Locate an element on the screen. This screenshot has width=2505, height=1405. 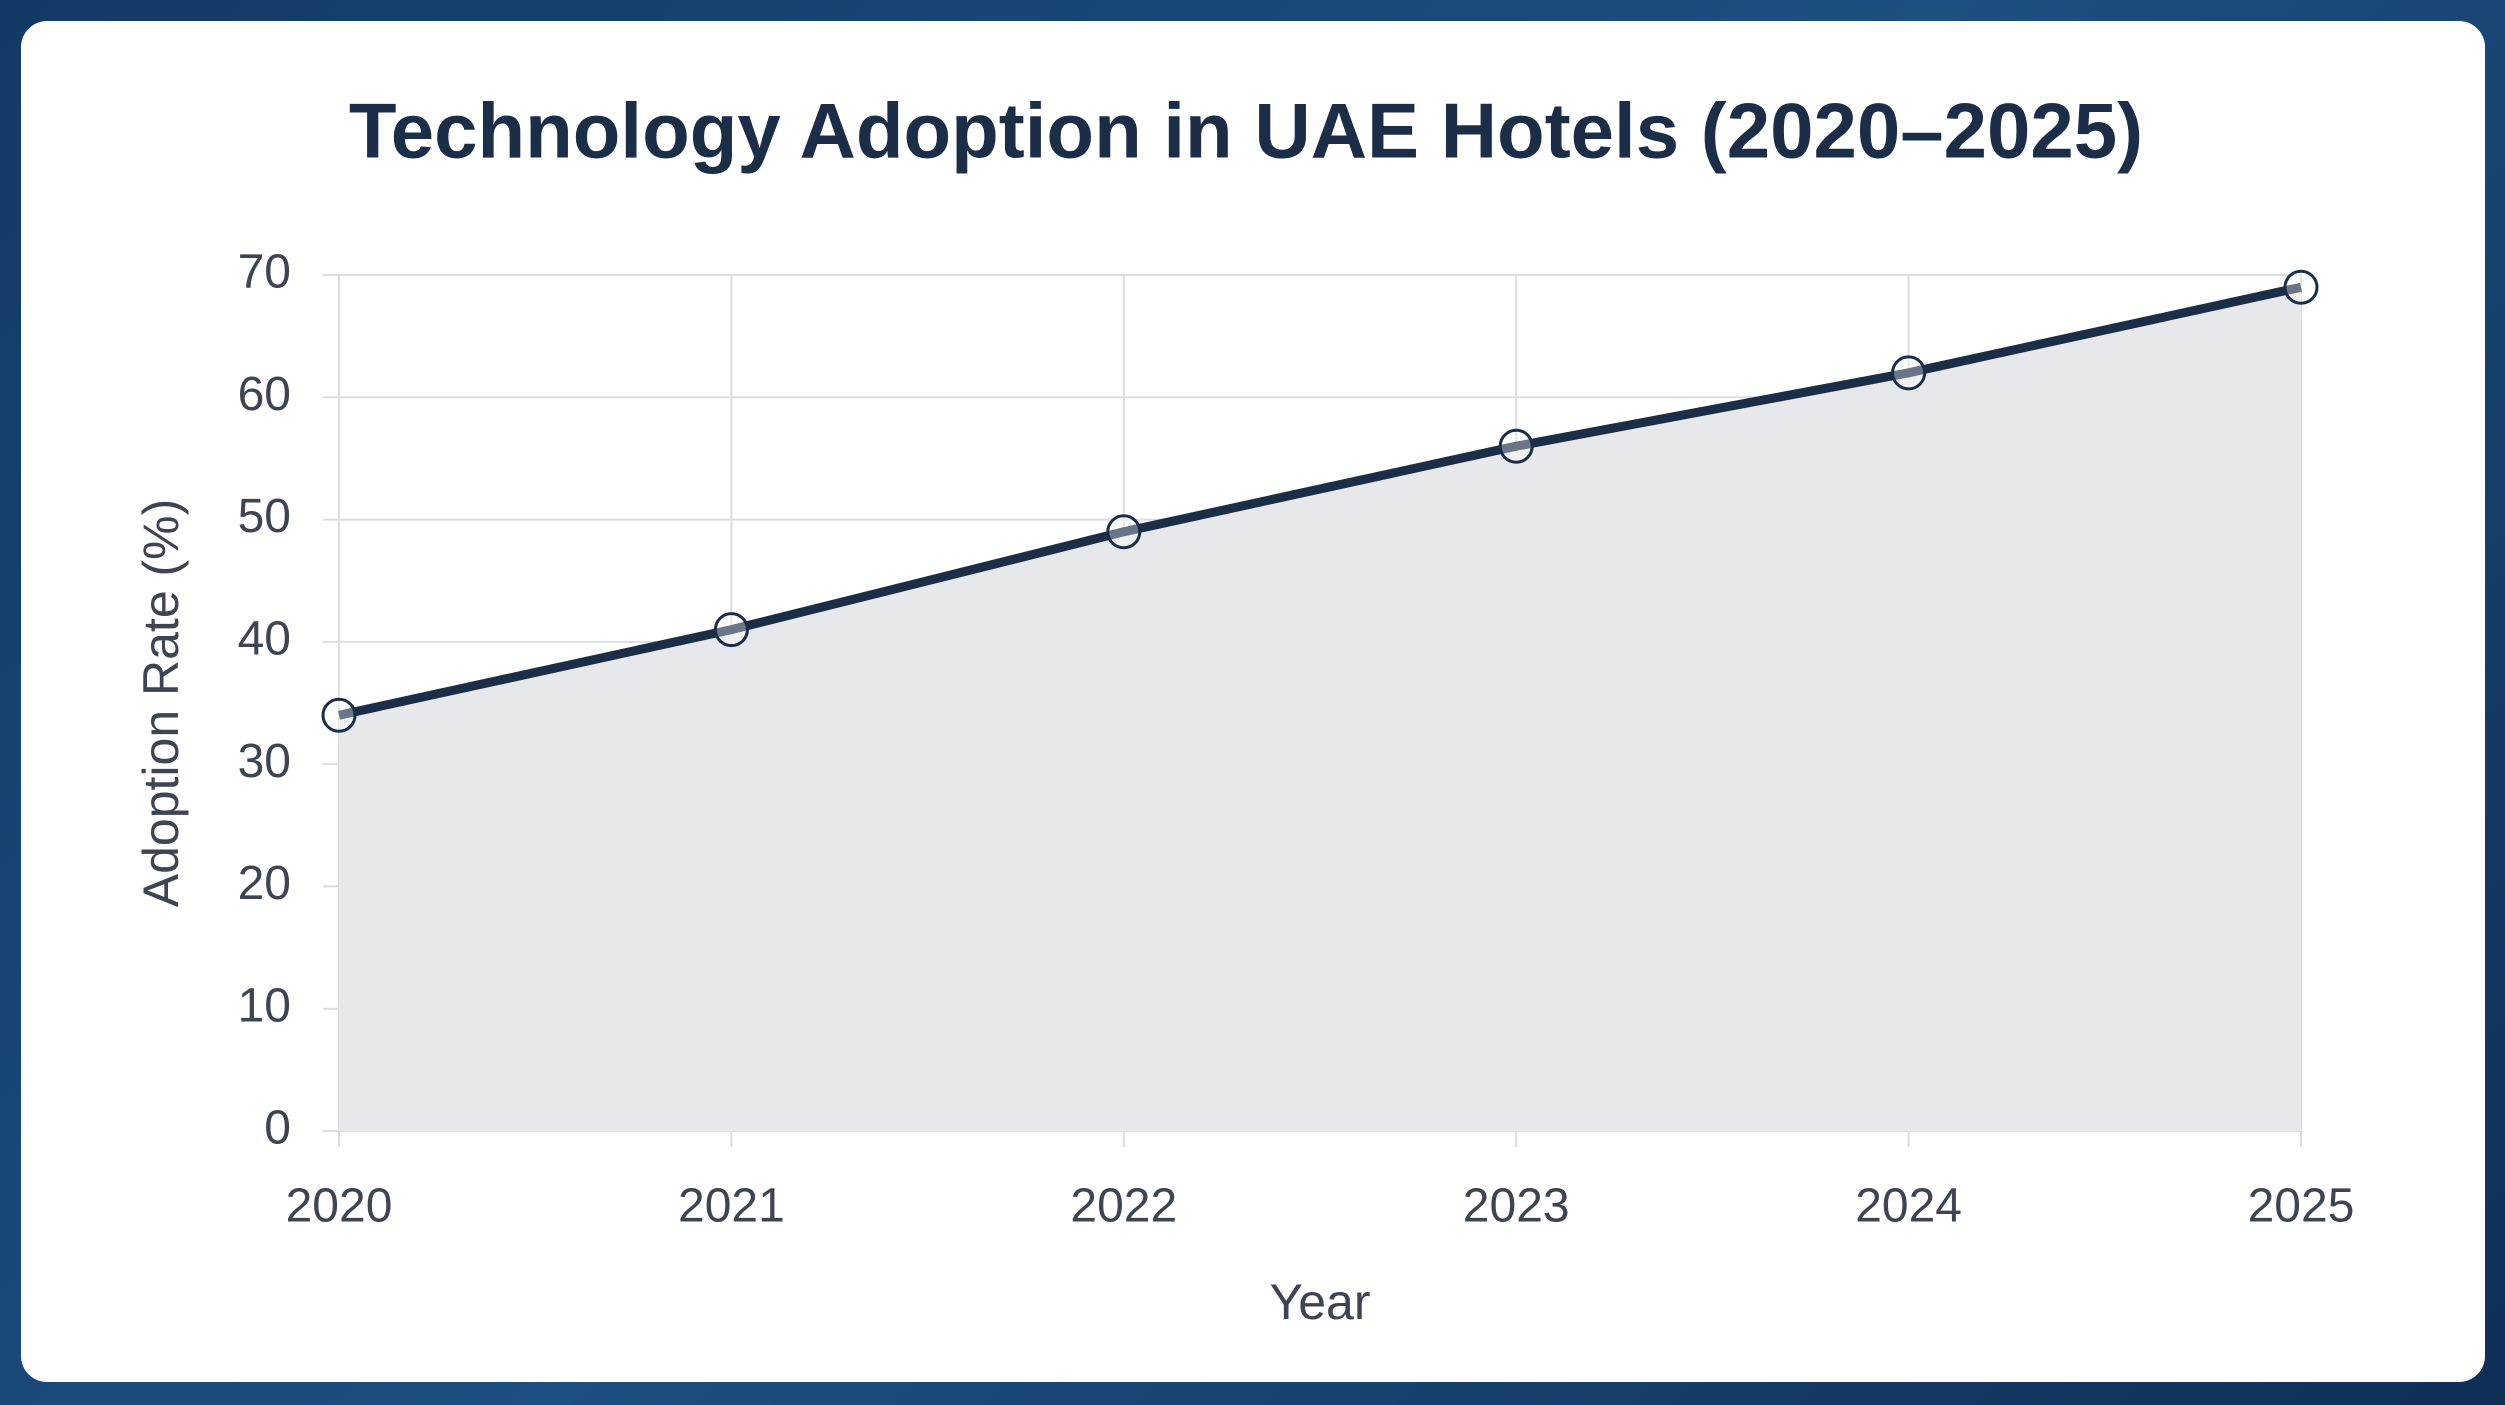
x-tick-label: 2023 is located at coordinates (1516, 1206).